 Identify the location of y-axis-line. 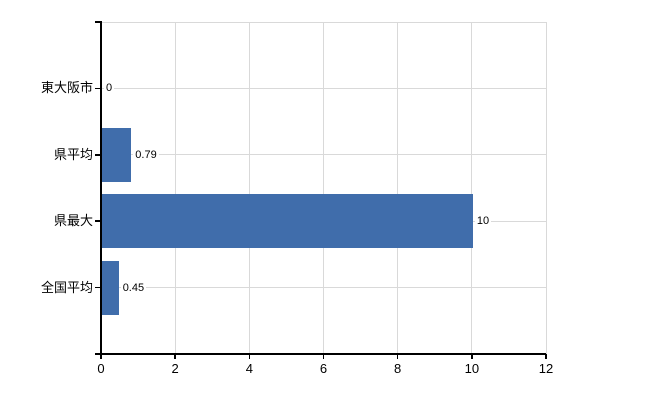
(101, 190).